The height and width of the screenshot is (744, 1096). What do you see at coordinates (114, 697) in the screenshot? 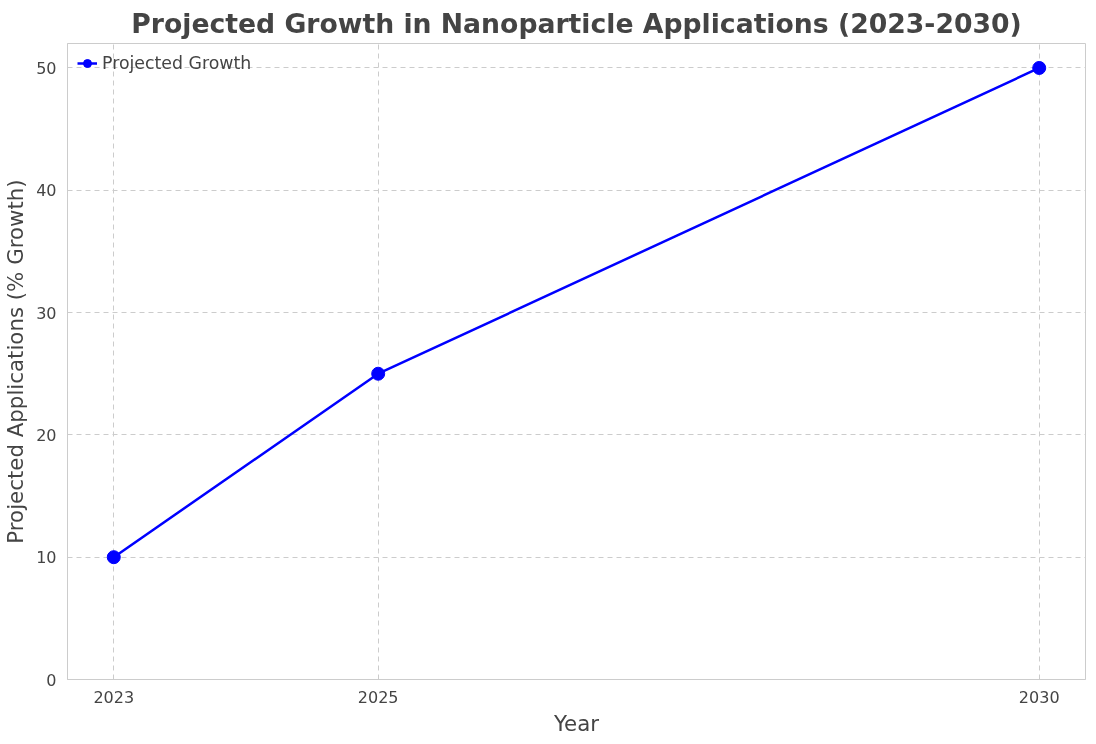
I see `x-tick-label: 2023` at bounding box center [114, 697].